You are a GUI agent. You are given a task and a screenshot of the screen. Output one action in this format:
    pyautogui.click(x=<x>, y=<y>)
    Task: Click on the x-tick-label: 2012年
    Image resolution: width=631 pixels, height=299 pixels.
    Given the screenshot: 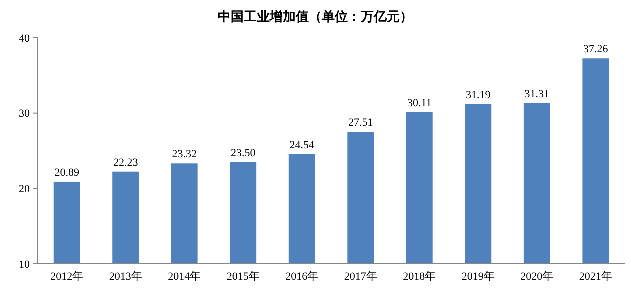 What is the action you would take?
    pyautogui.click(x=67, y=277)
    